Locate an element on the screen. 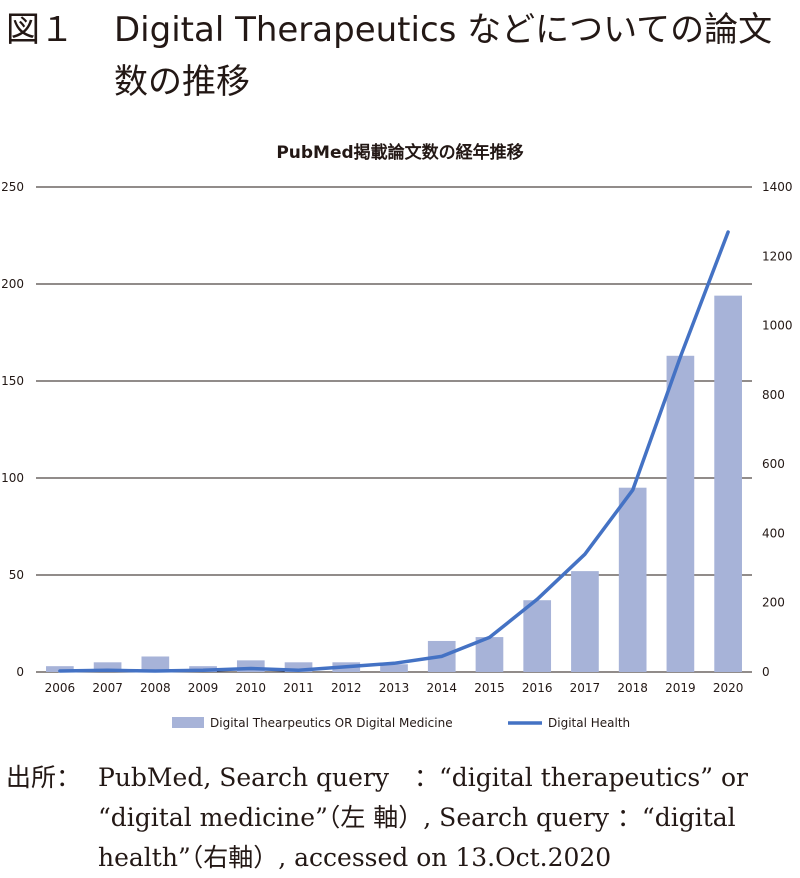  right-axis-tick-label: 0 is located at coordinates (766, 672).